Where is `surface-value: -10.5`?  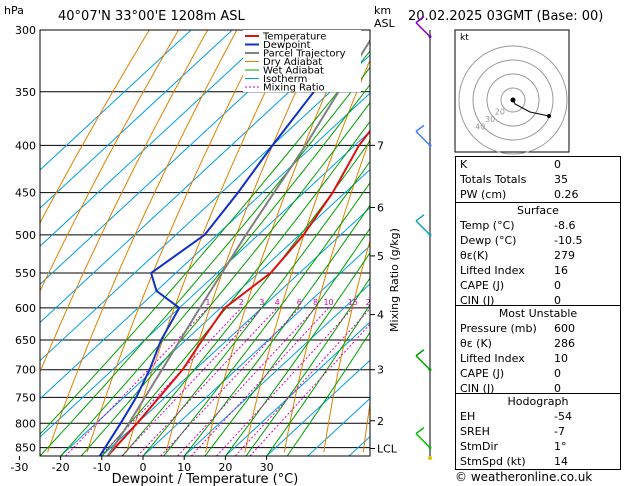
surface-value: -10.5 is located at coordinates (568, 240).